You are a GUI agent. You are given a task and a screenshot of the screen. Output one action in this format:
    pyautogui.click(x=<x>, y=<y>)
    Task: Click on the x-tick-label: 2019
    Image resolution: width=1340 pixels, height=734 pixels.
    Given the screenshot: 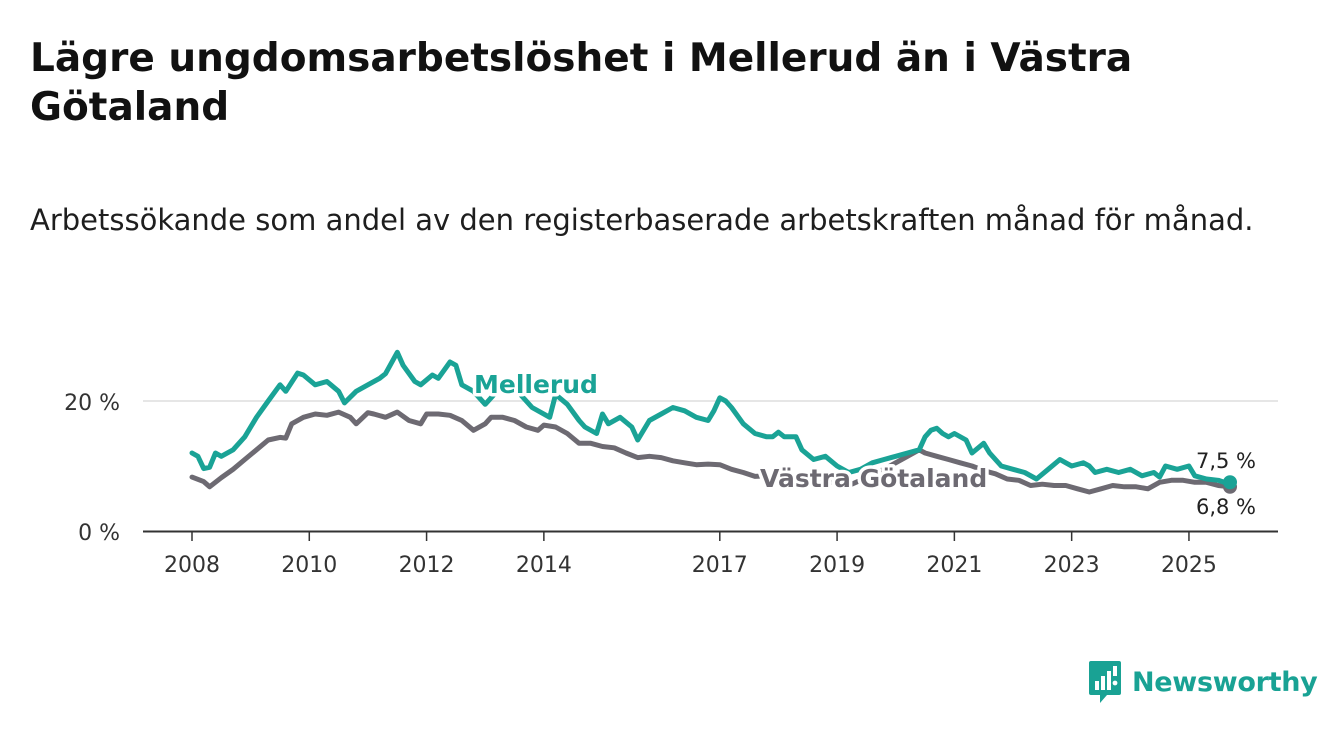 What is the action you would take?
    pyautogui.click(x=837, y=565)
    